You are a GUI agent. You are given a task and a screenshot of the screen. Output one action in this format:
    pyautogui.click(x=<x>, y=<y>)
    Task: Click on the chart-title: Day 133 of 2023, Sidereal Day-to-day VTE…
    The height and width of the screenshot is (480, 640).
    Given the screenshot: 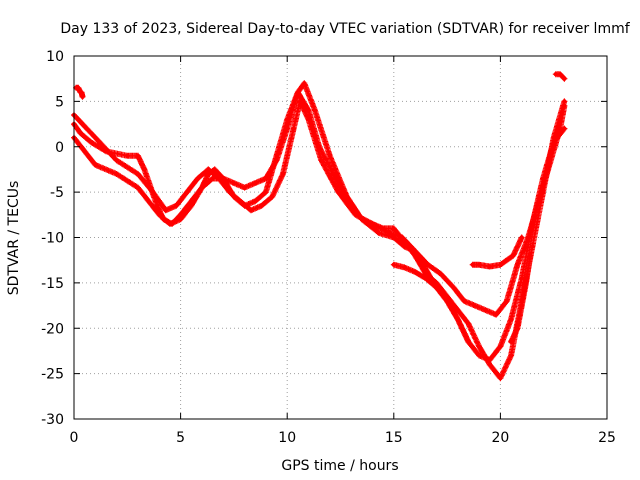 What is the action you would take?
    pyautogui.click(x=345, y=29)
    